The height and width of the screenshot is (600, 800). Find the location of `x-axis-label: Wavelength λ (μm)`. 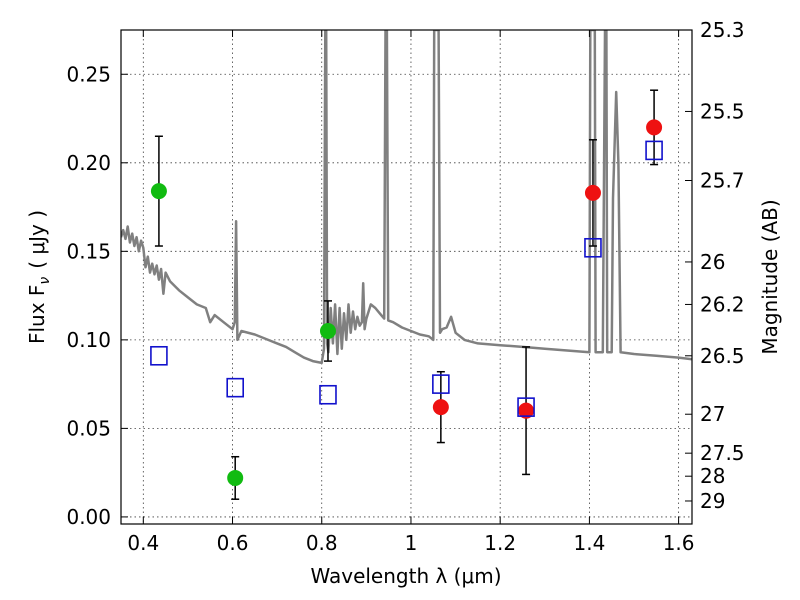

x-axis-label: Wavelength λ (μm) is located at coordinates (405, 576).